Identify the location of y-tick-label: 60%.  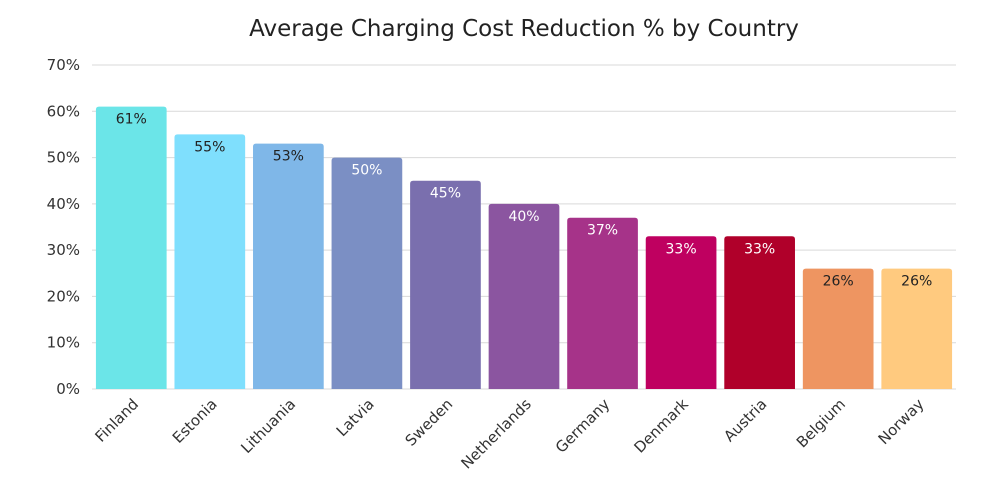
(63, 111).